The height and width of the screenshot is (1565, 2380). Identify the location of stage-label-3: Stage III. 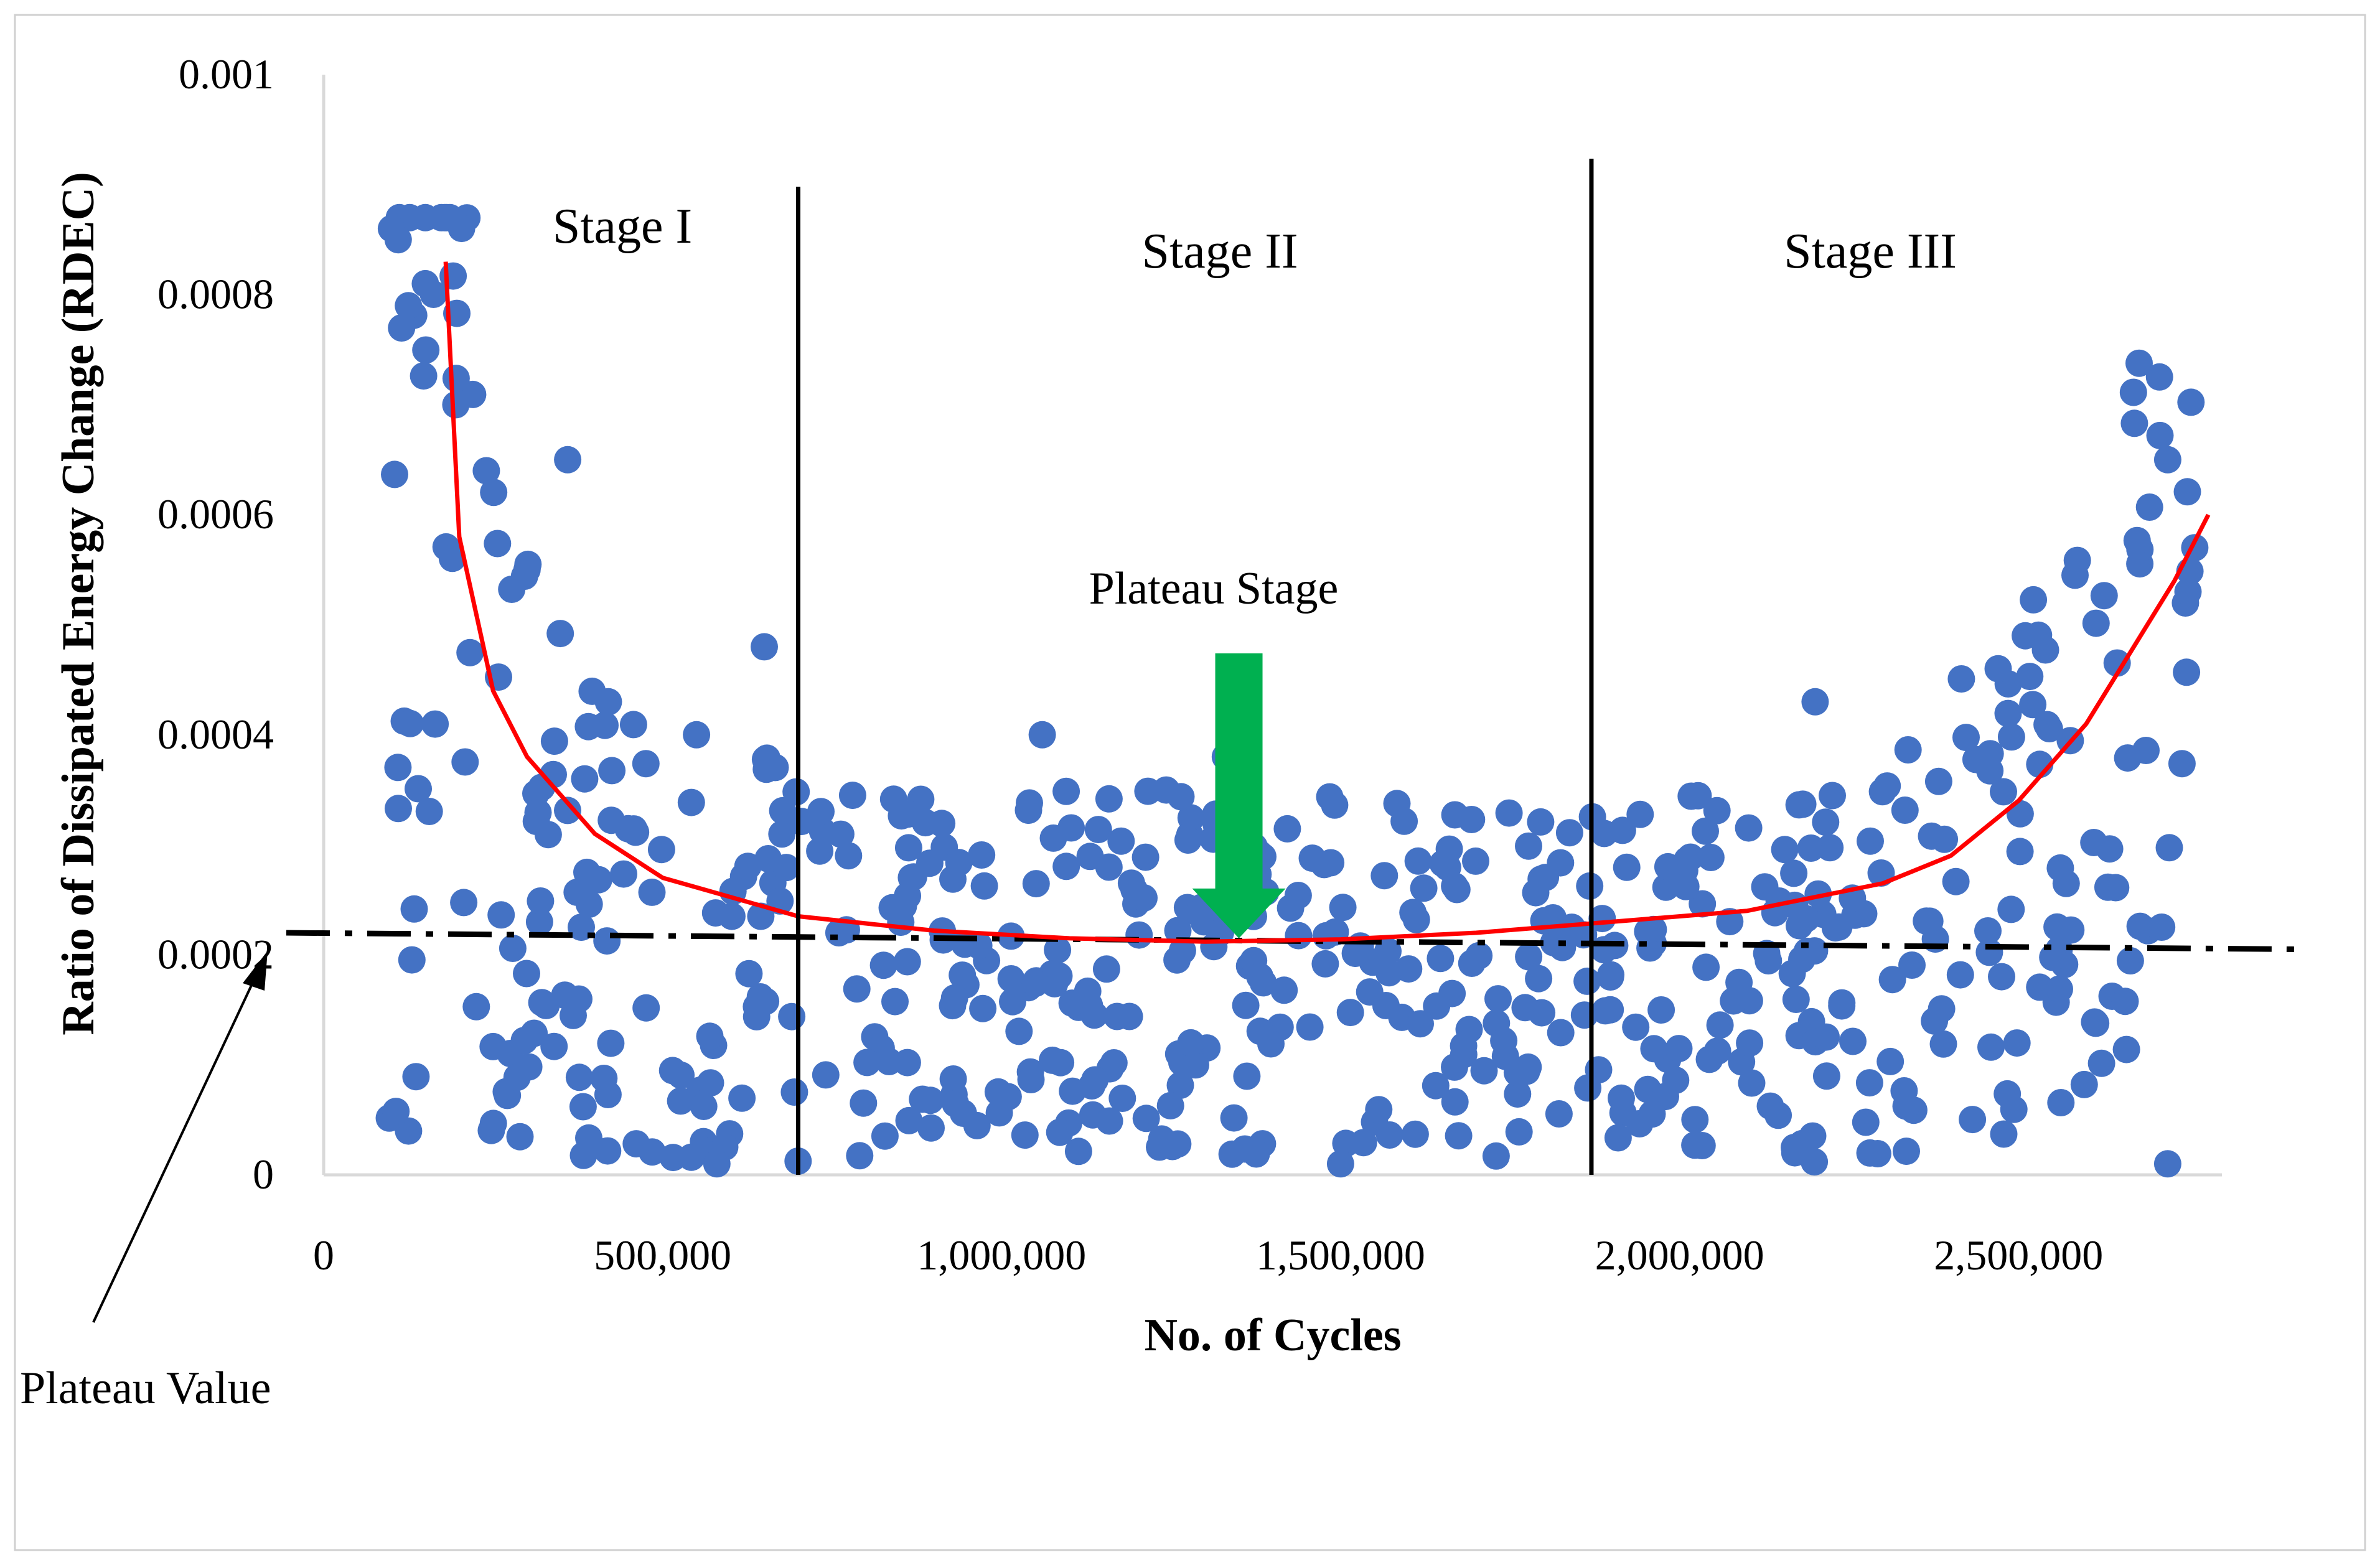
(1871, 251).